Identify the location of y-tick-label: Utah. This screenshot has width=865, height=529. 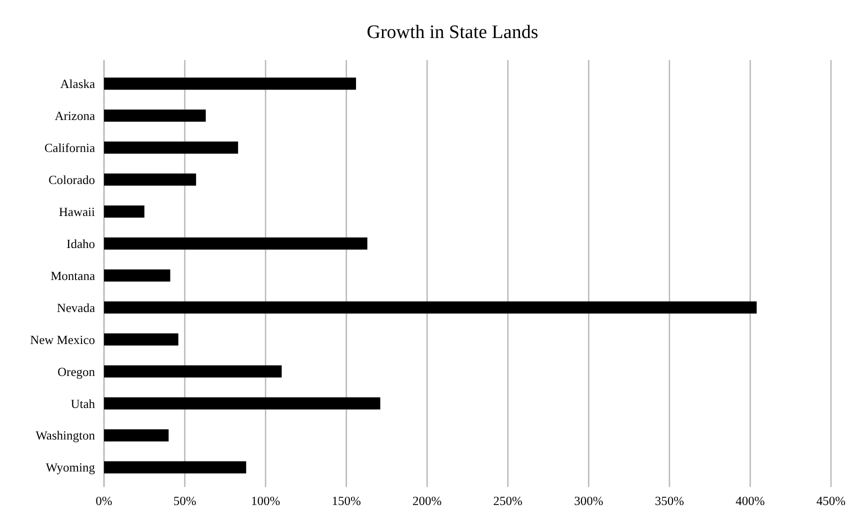
(83, 403).